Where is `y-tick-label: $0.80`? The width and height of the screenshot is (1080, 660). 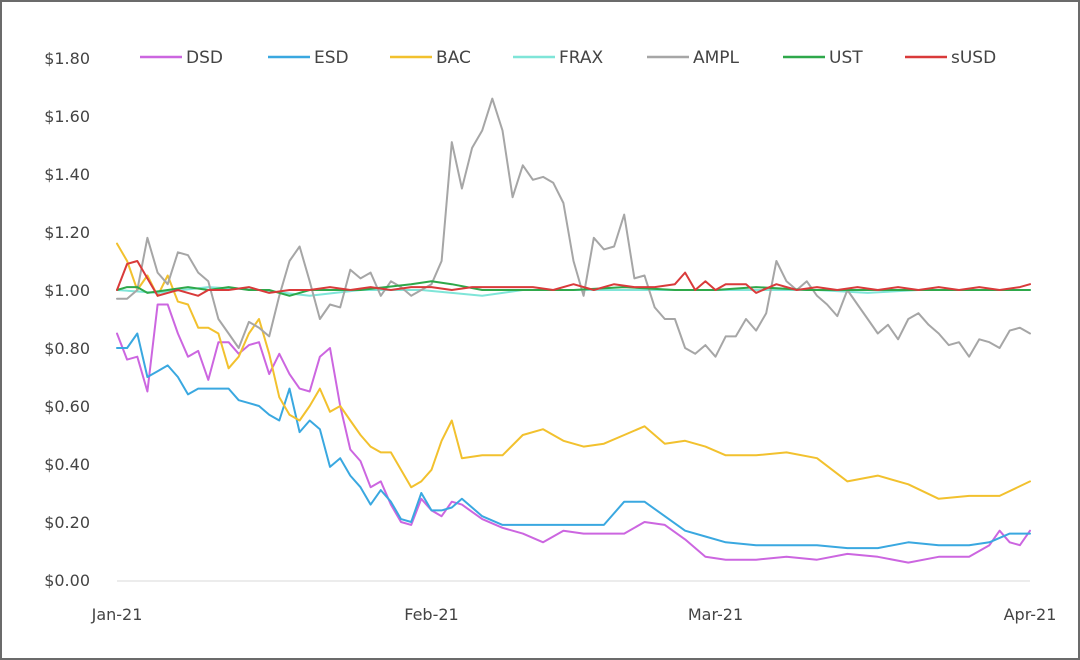 y-tick-label: $0.80 is located at coordinates (67, 348).